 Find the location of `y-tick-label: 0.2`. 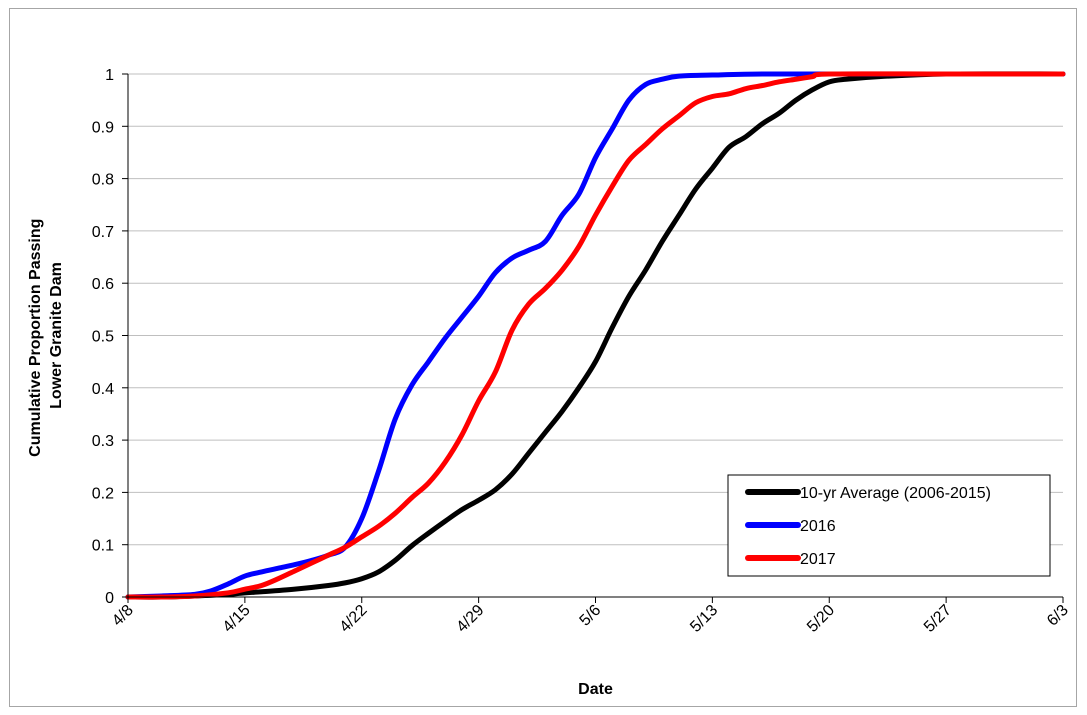

y-tick-label: 0.2 is located at coordinates (103, 493).